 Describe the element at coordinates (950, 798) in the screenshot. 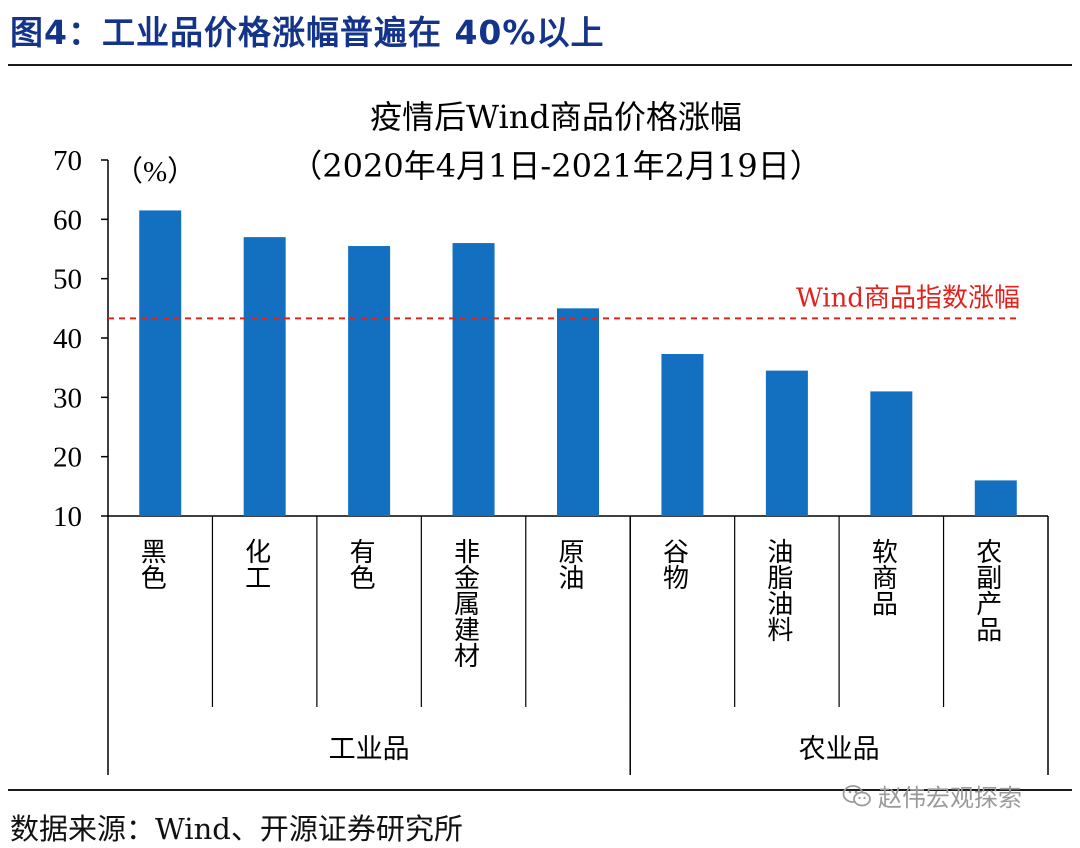

I see `watermark-text: 赵伟宏观探索` at that location.